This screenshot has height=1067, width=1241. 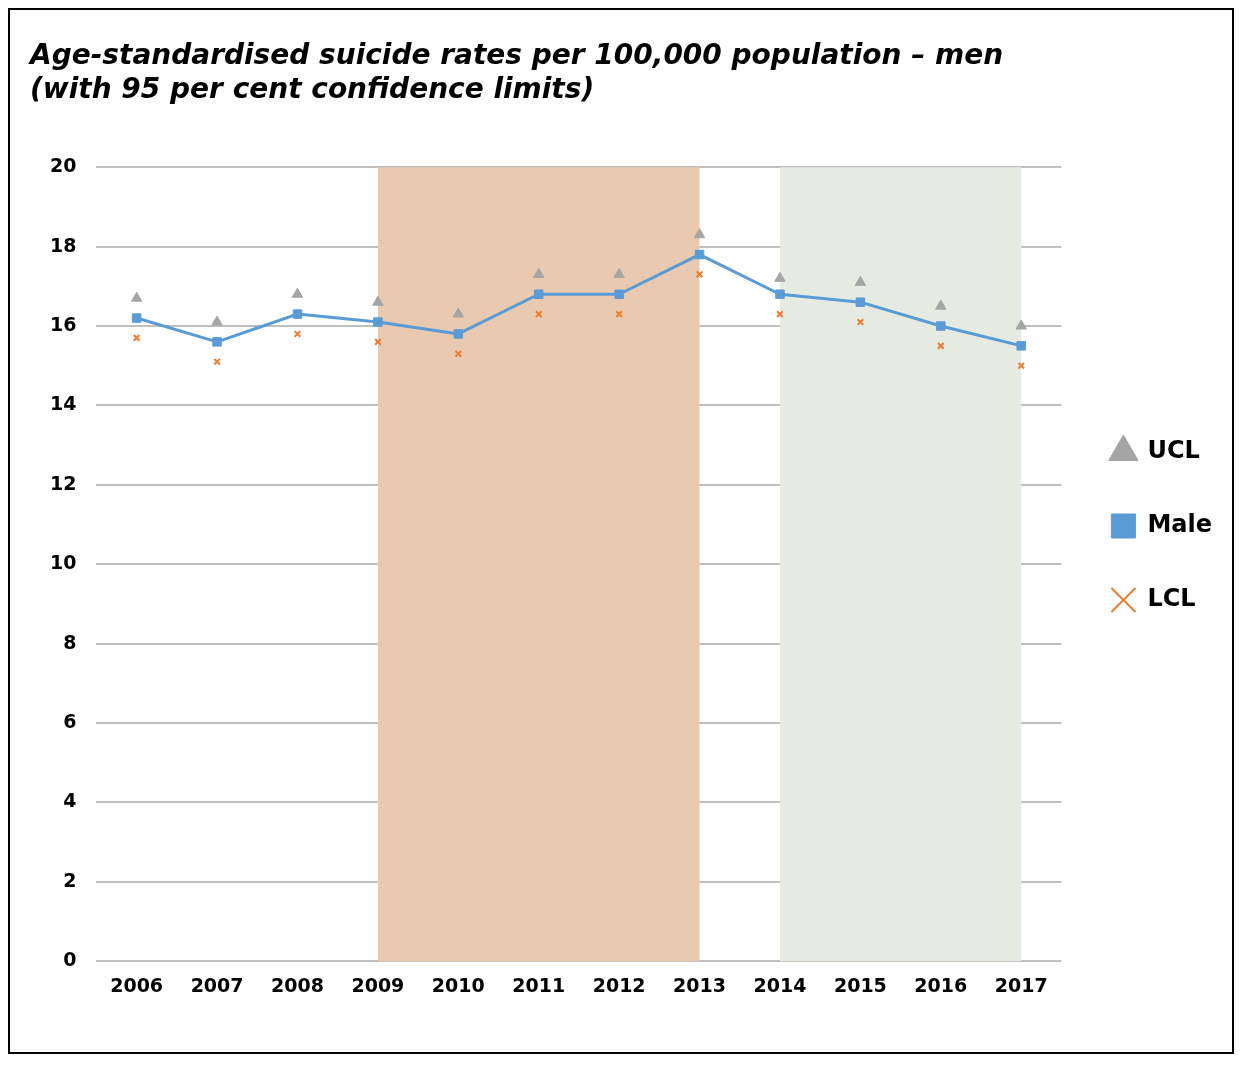 What do you see at coordinates (780, 984) in the screenshot?
I see `x-tick-label: 2014` at bounding box center [780, 984].